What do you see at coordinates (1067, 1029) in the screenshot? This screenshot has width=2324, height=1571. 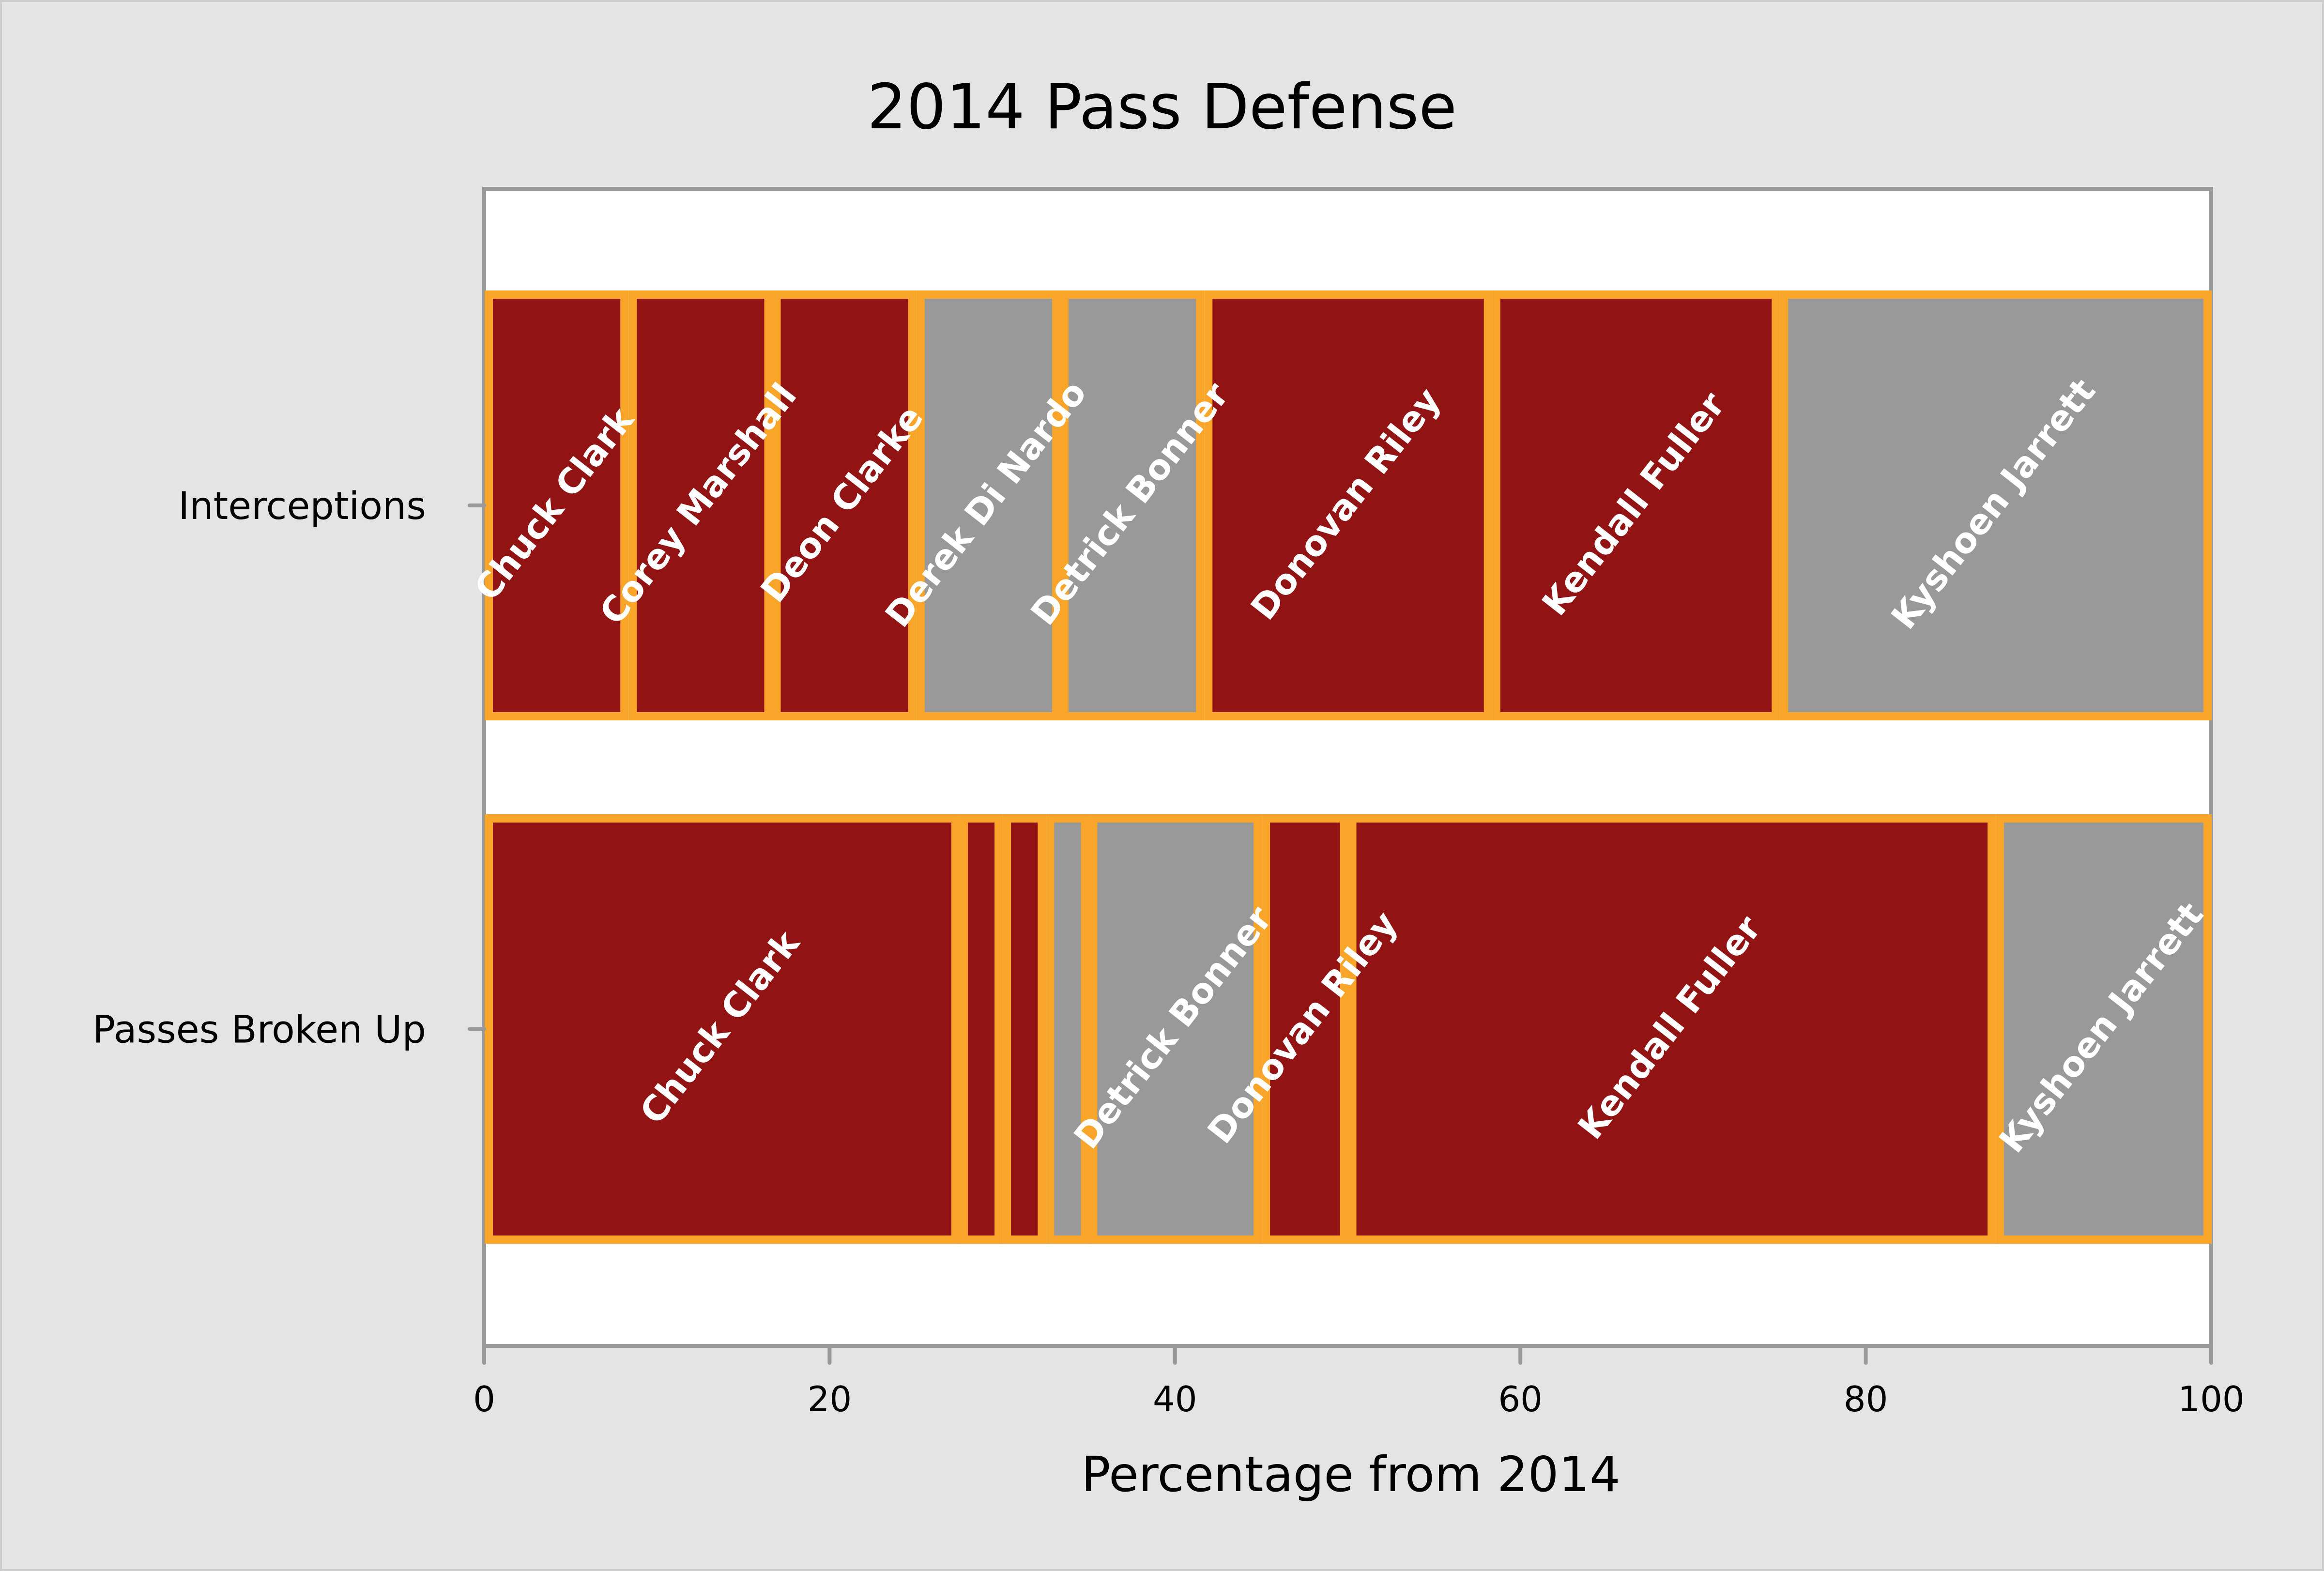 I see `bar-segment-passes-broken-up-derek-di-nardo` at bounding box center [1067, 1029].